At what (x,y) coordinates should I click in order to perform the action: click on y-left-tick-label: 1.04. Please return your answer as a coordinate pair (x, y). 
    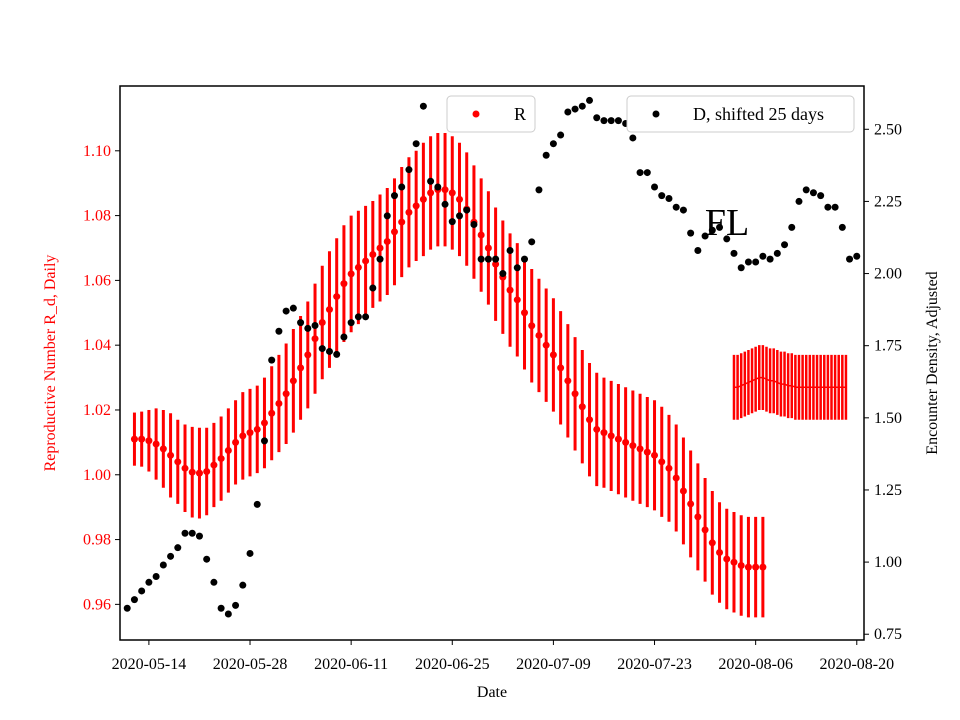
    Looking at the image, I should click on (97, 345).